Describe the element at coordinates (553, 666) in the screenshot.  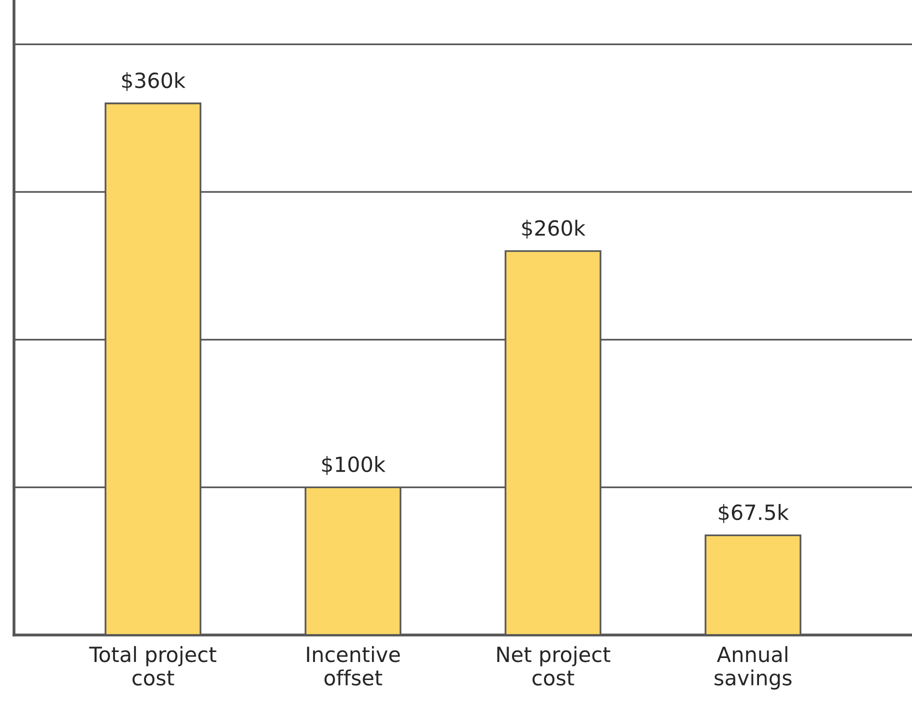
I see `x-tick-label: Net project cost` at that location.